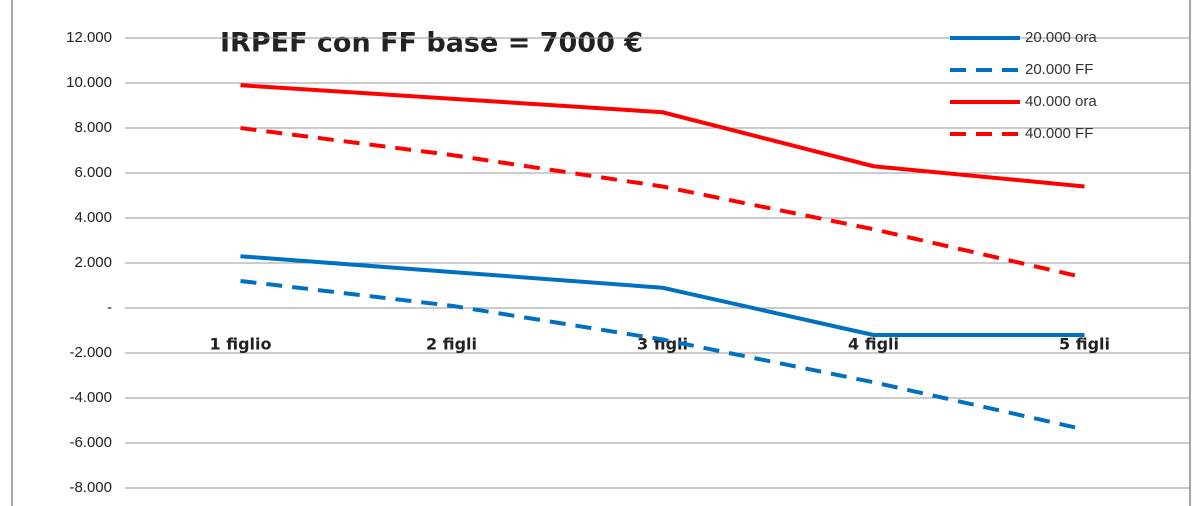  Describe the element at coordinates (1059, 69) in the screenshot. I see `legend-label: 20.000 FF` at that location.